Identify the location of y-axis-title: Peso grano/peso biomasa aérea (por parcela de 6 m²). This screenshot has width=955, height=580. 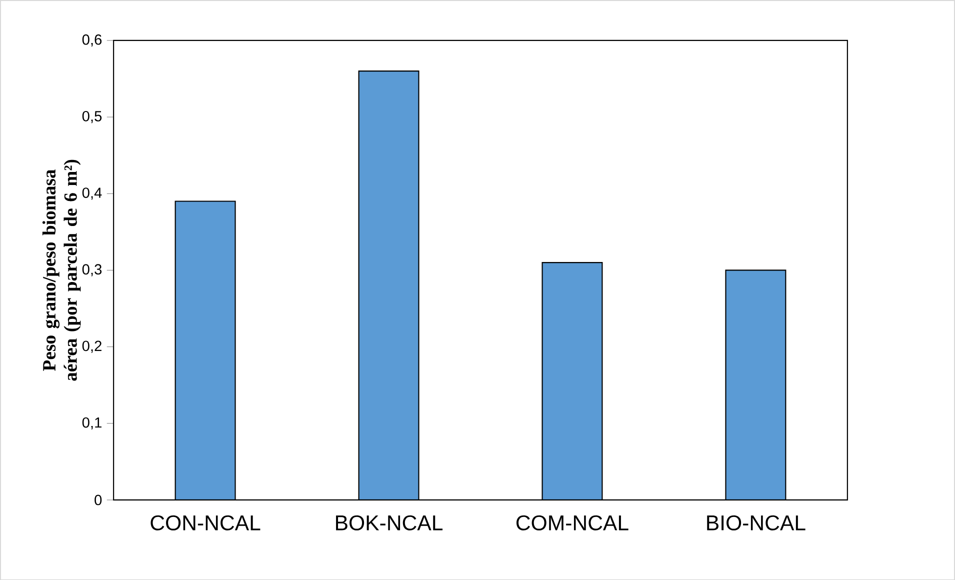
(61, 270).